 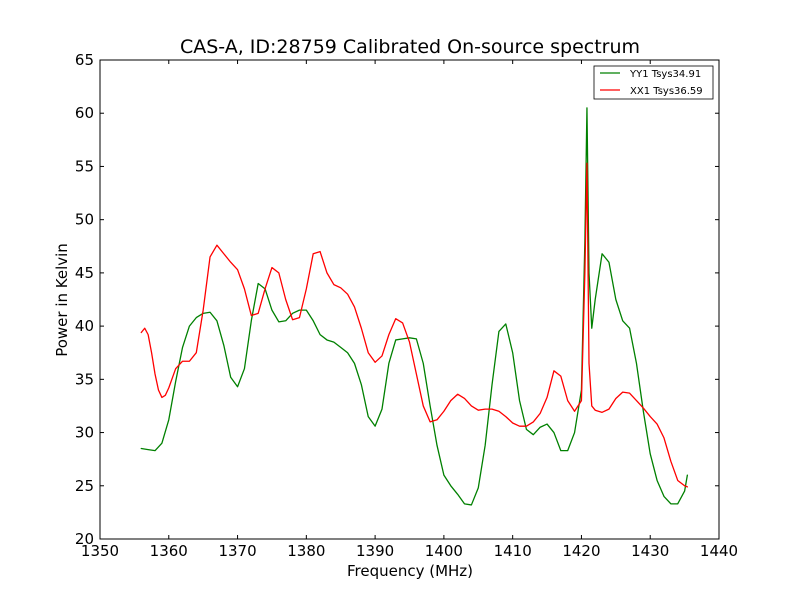 I want to click on x-tick-label: 1440, so click(x=719, y=551).